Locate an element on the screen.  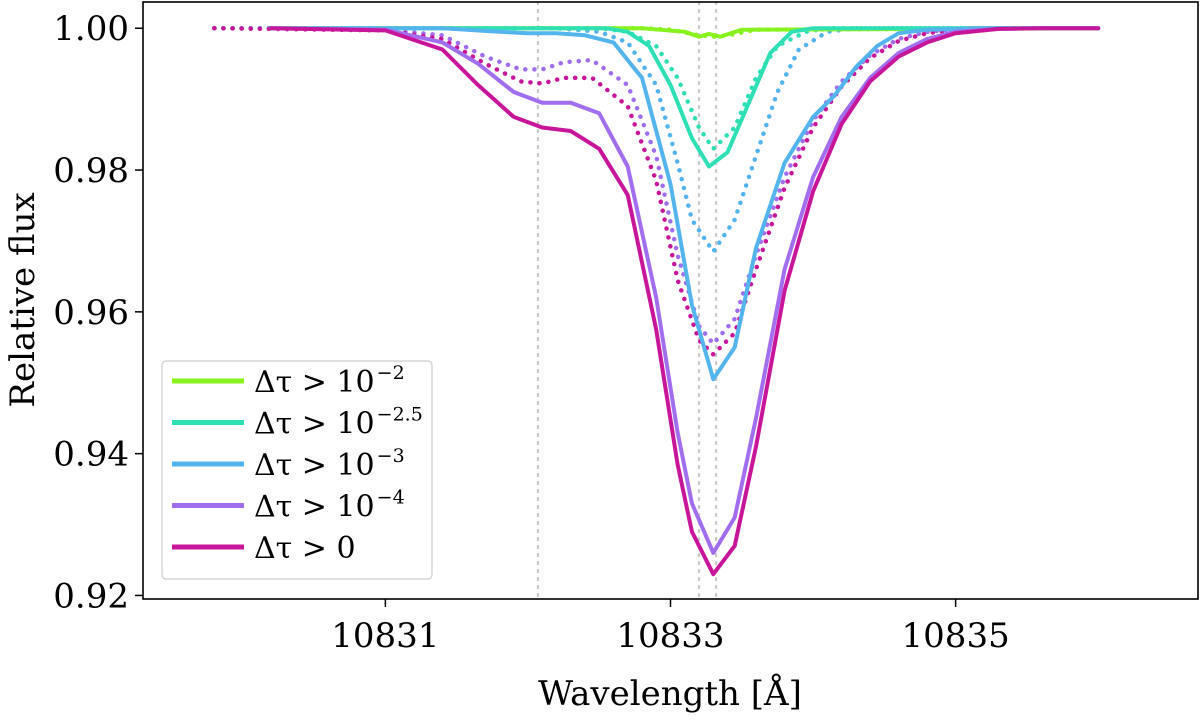
legend-label-0: Δτ > 10 −2 is located at coordinates (329, 381).